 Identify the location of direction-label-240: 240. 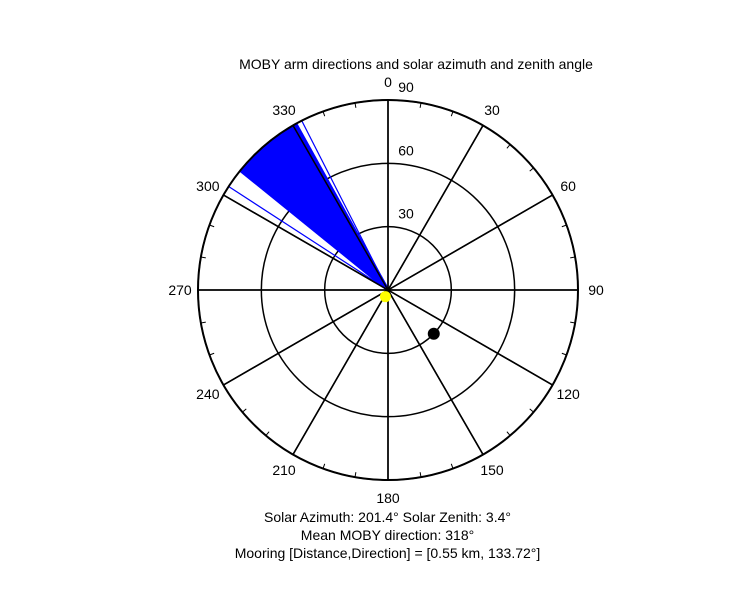
(208, 394).